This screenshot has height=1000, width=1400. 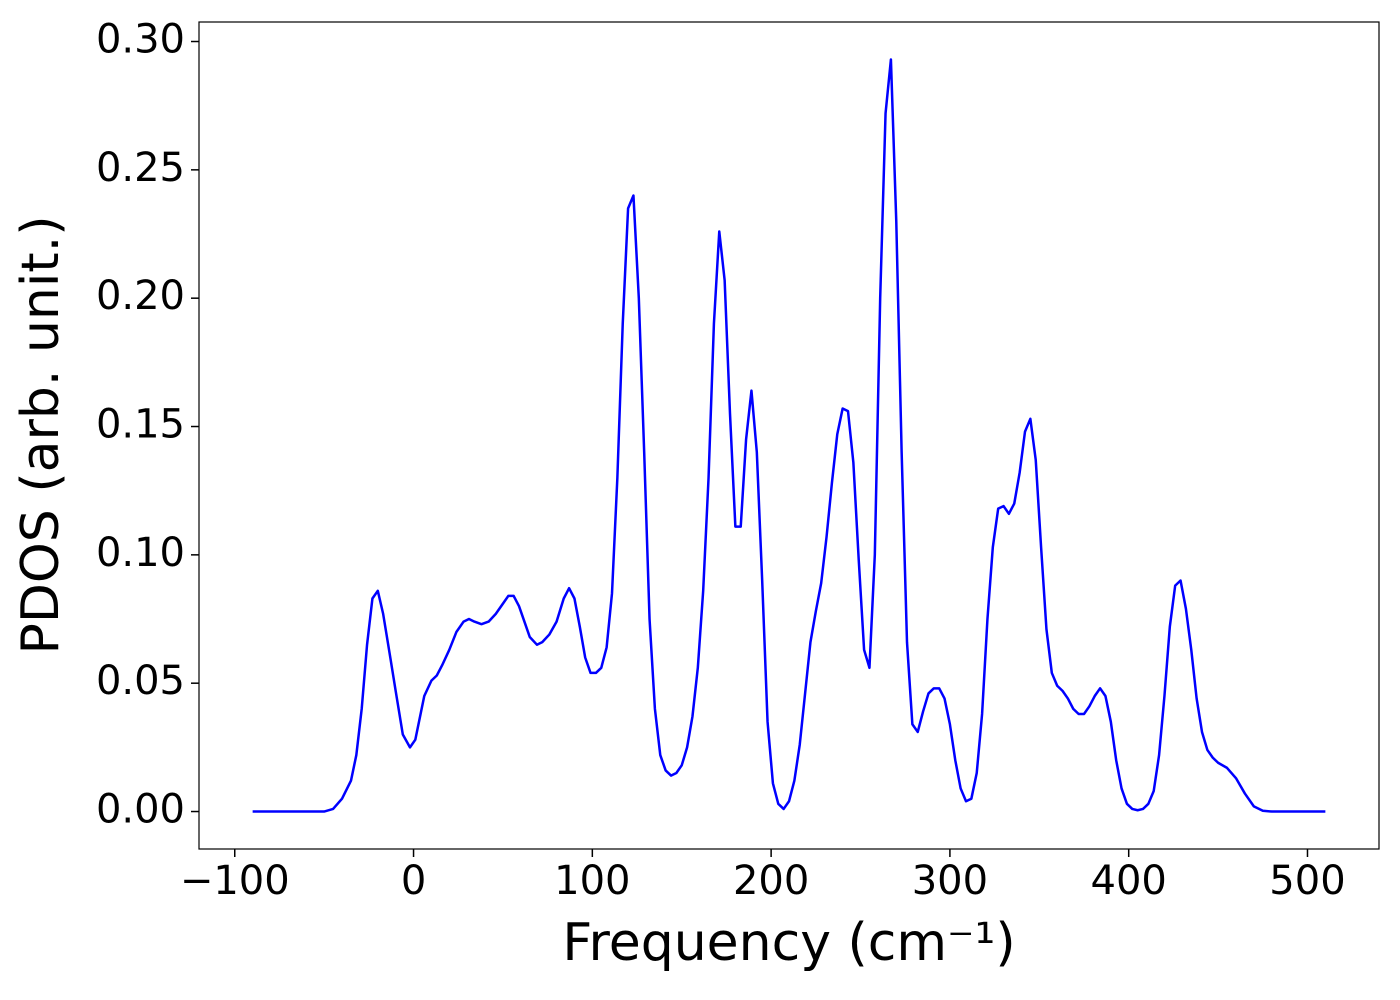 What do you see at coordinates (140, 425) in the screenshot?
I see `y-tick-label: 0.15` at bounding box center [140, 425].